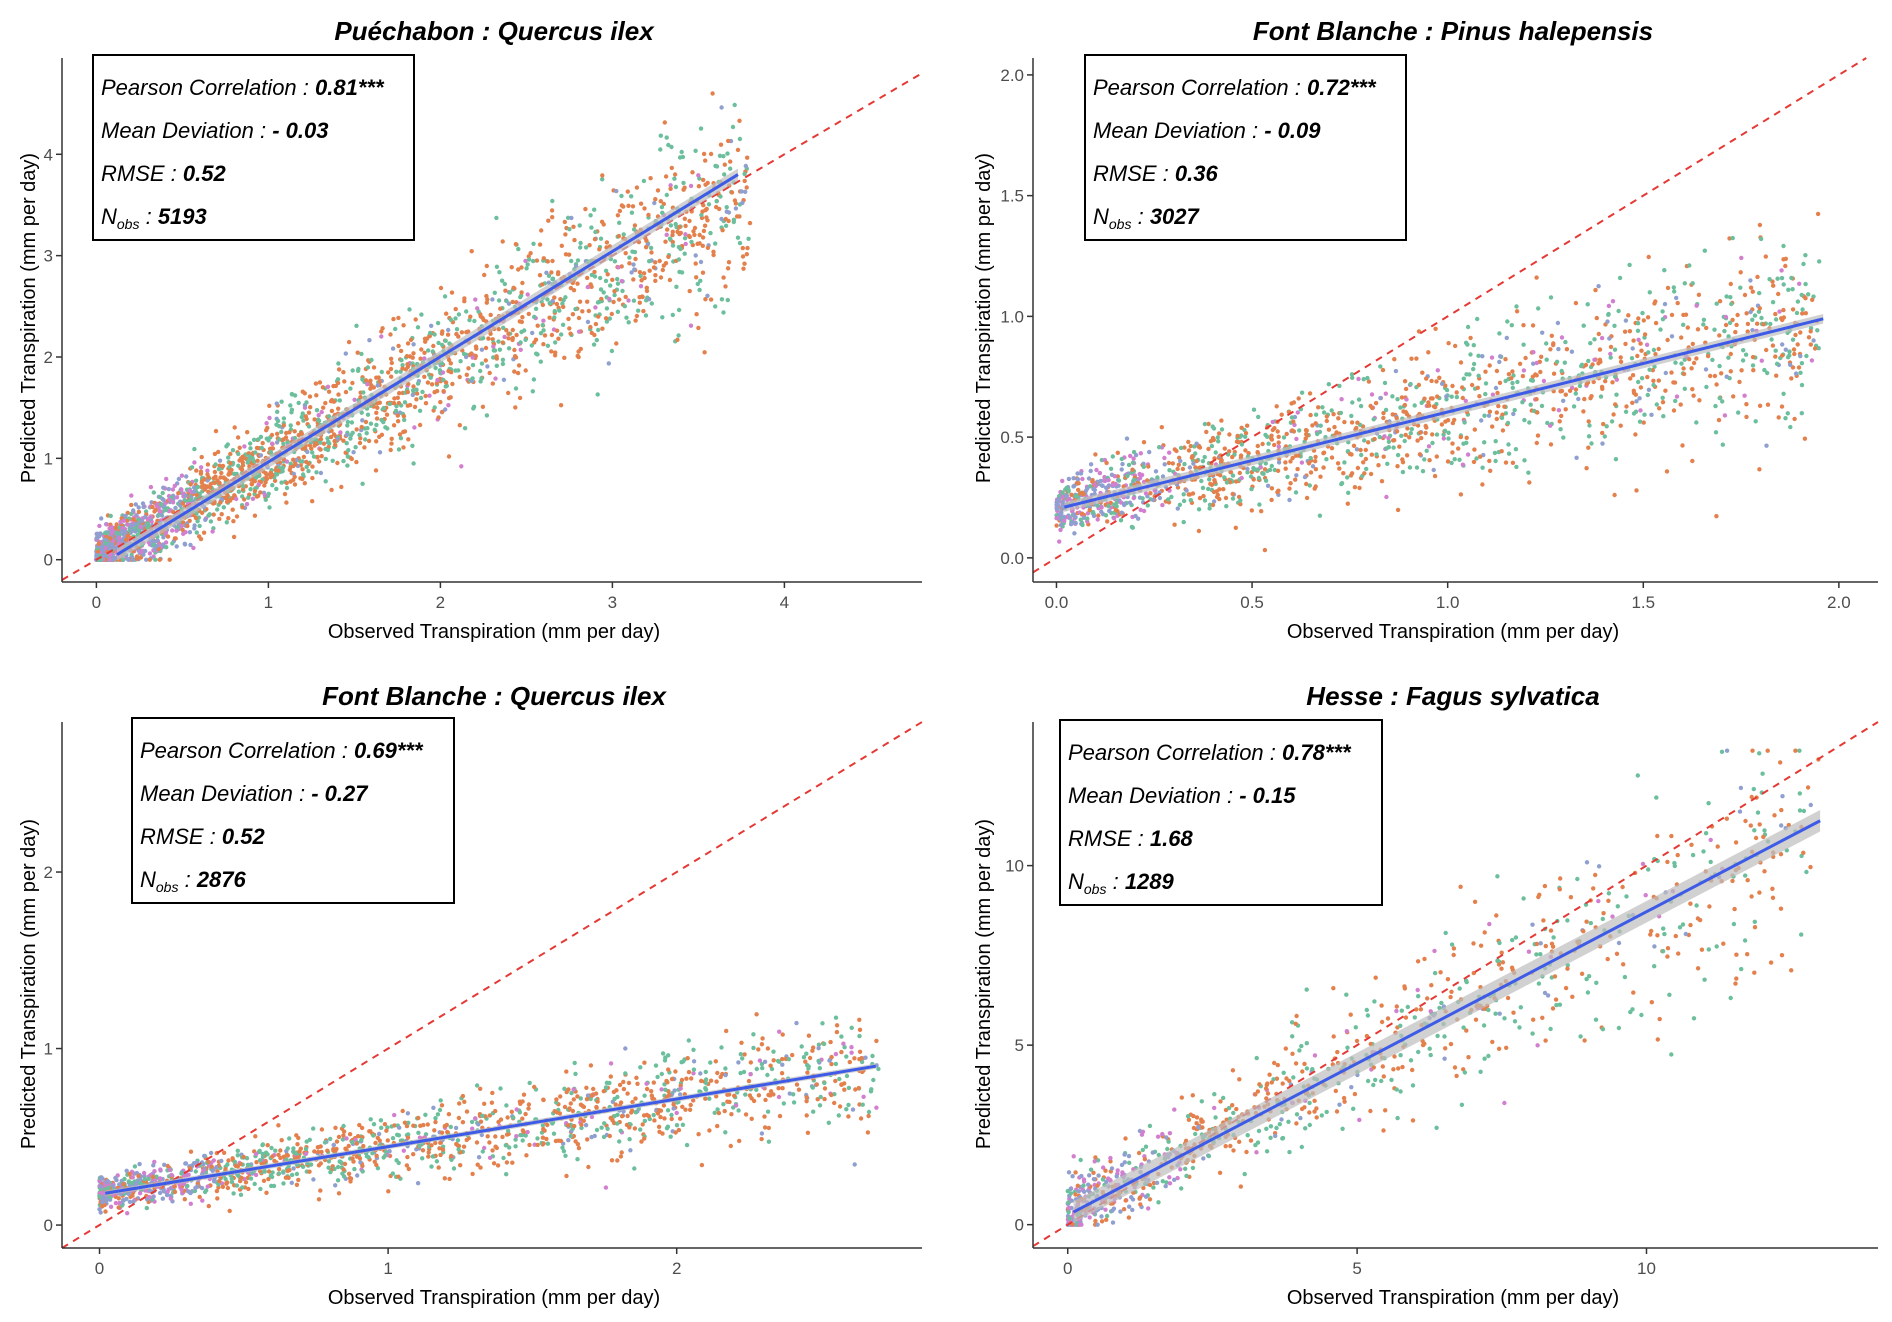  What do you see at coordinates (494, 632) in the screenshot?
I see `x-axis-label: Observed Transpiration (mm per day)` at bounding box center [494, 632].